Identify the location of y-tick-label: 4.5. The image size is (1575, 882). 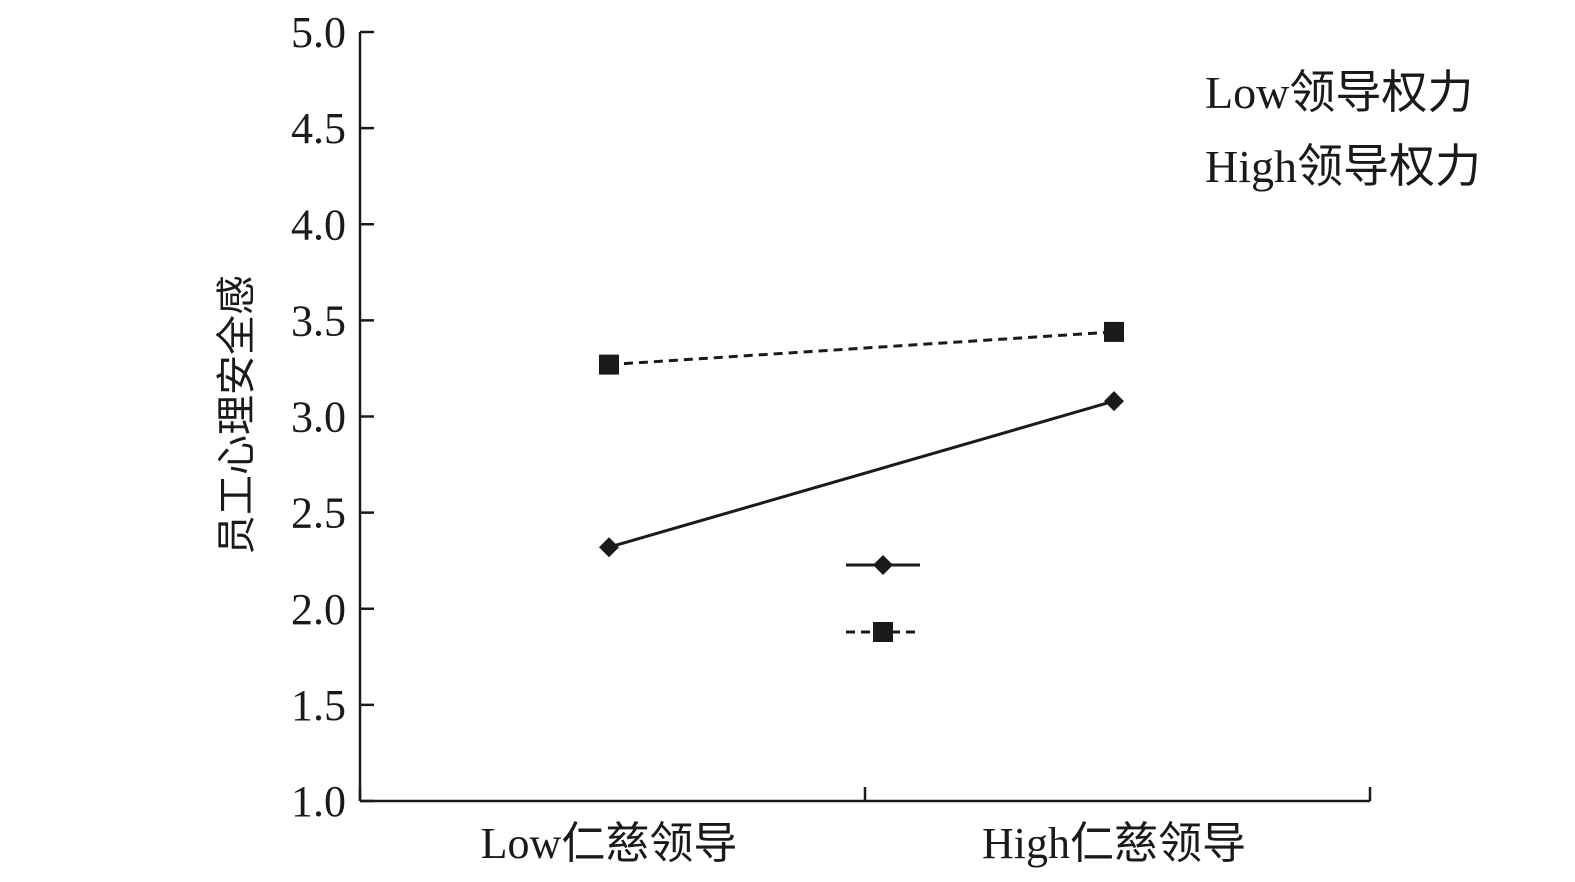
(318, 128).